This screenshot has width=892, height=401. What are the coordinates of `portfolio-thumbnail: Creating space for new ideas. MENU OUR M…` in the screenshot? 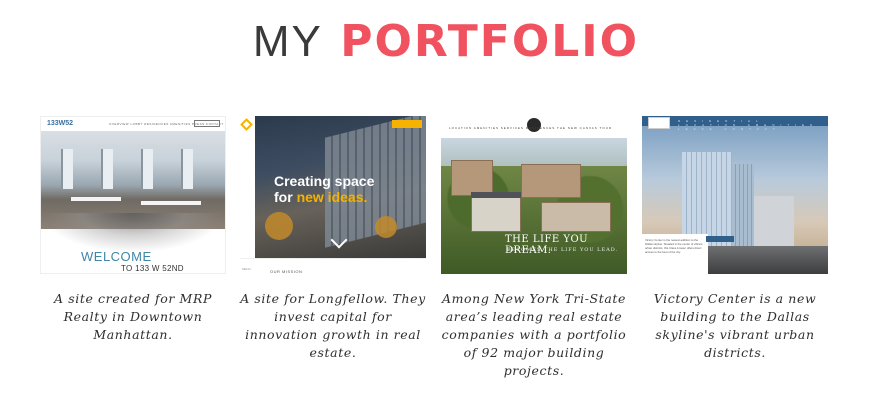 It's located at (333, 195).